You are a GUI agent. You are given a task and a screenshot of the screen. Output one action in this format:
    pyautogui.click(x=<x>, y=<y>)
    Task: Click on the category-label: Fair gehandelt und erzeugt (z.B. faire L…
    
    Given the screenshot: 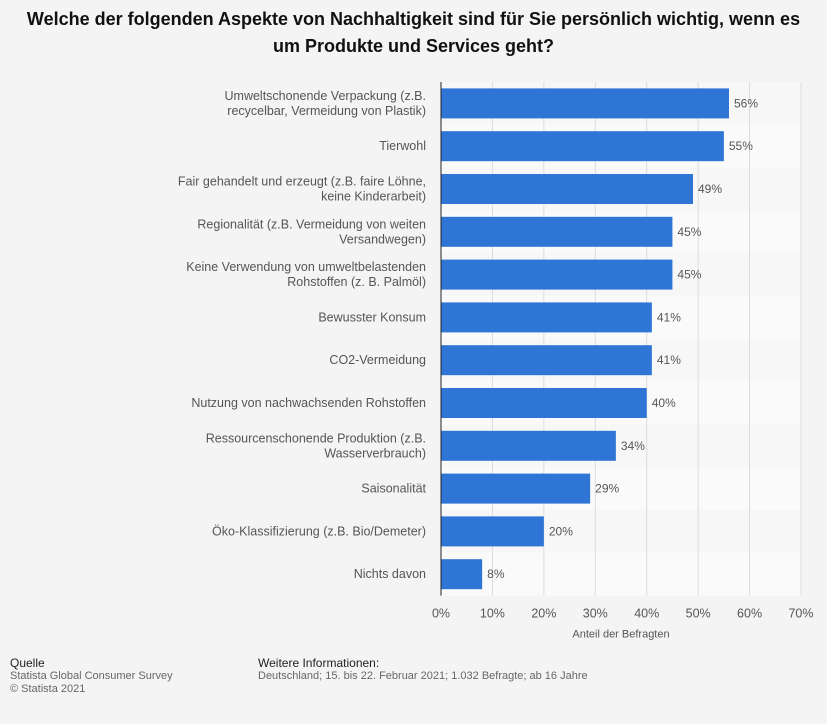 What is the action you would take?
    pyautogui.click(x=302, y=182)
    